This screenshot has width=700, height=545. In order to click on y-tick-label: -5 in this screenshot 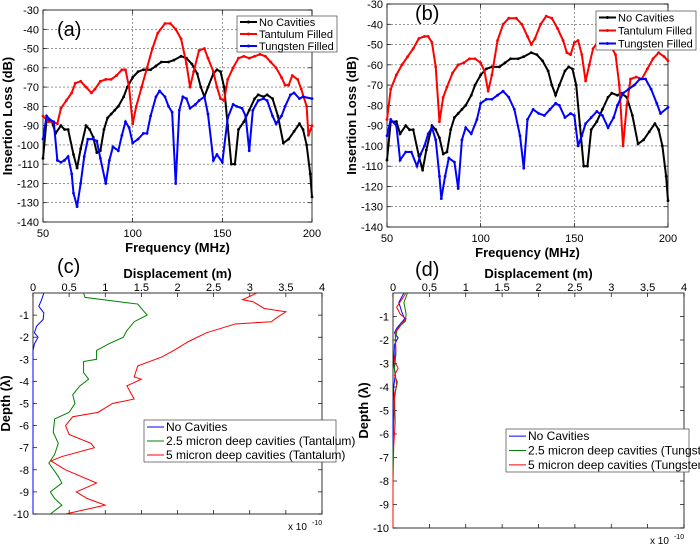, I will do `click(384, 412)`.